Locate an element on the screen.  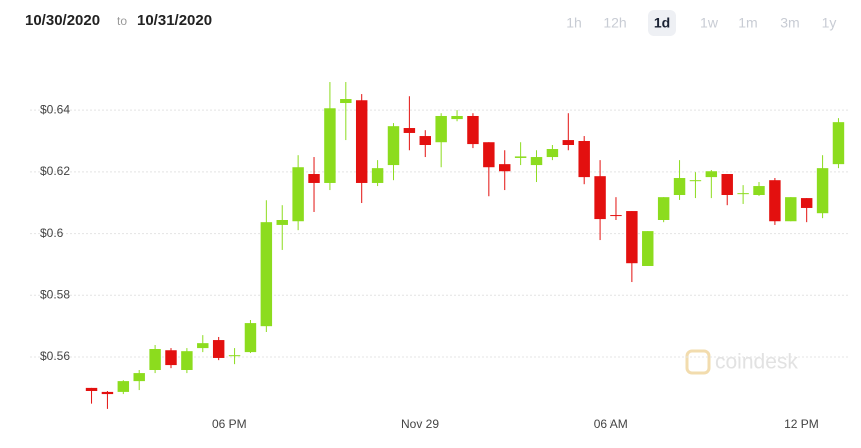
watermark-text: coindesk is located at coordinates (756, 362).